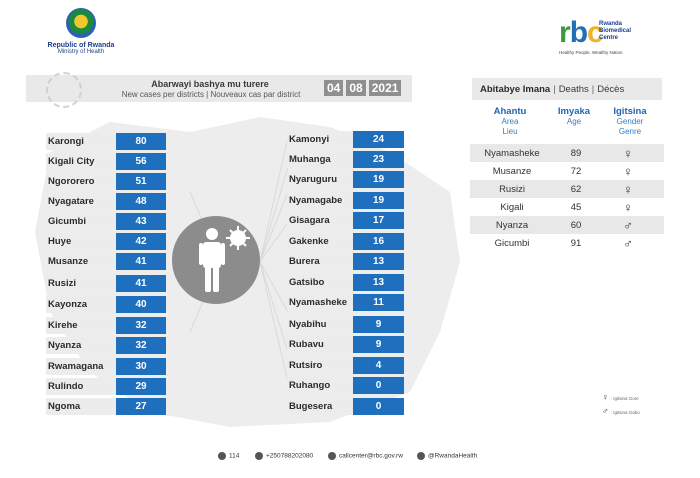 The image size is (700, 478). Describe the element at coordinates (81, 261) in the screenshot. I see `district-name: Musanze` at that location.